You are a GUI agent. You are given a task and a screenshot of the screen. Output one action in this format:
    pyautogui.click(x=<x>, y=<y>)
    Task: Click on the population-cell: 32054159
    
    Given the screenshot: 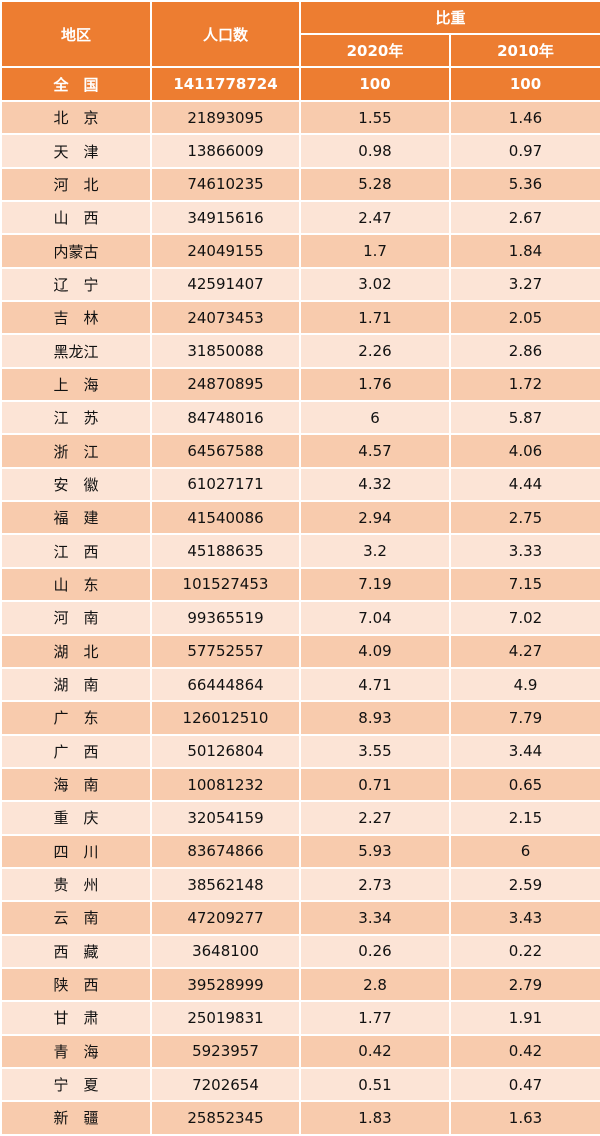 What is the action you would take?
    pyautogui.click(x=225, y=818)
    